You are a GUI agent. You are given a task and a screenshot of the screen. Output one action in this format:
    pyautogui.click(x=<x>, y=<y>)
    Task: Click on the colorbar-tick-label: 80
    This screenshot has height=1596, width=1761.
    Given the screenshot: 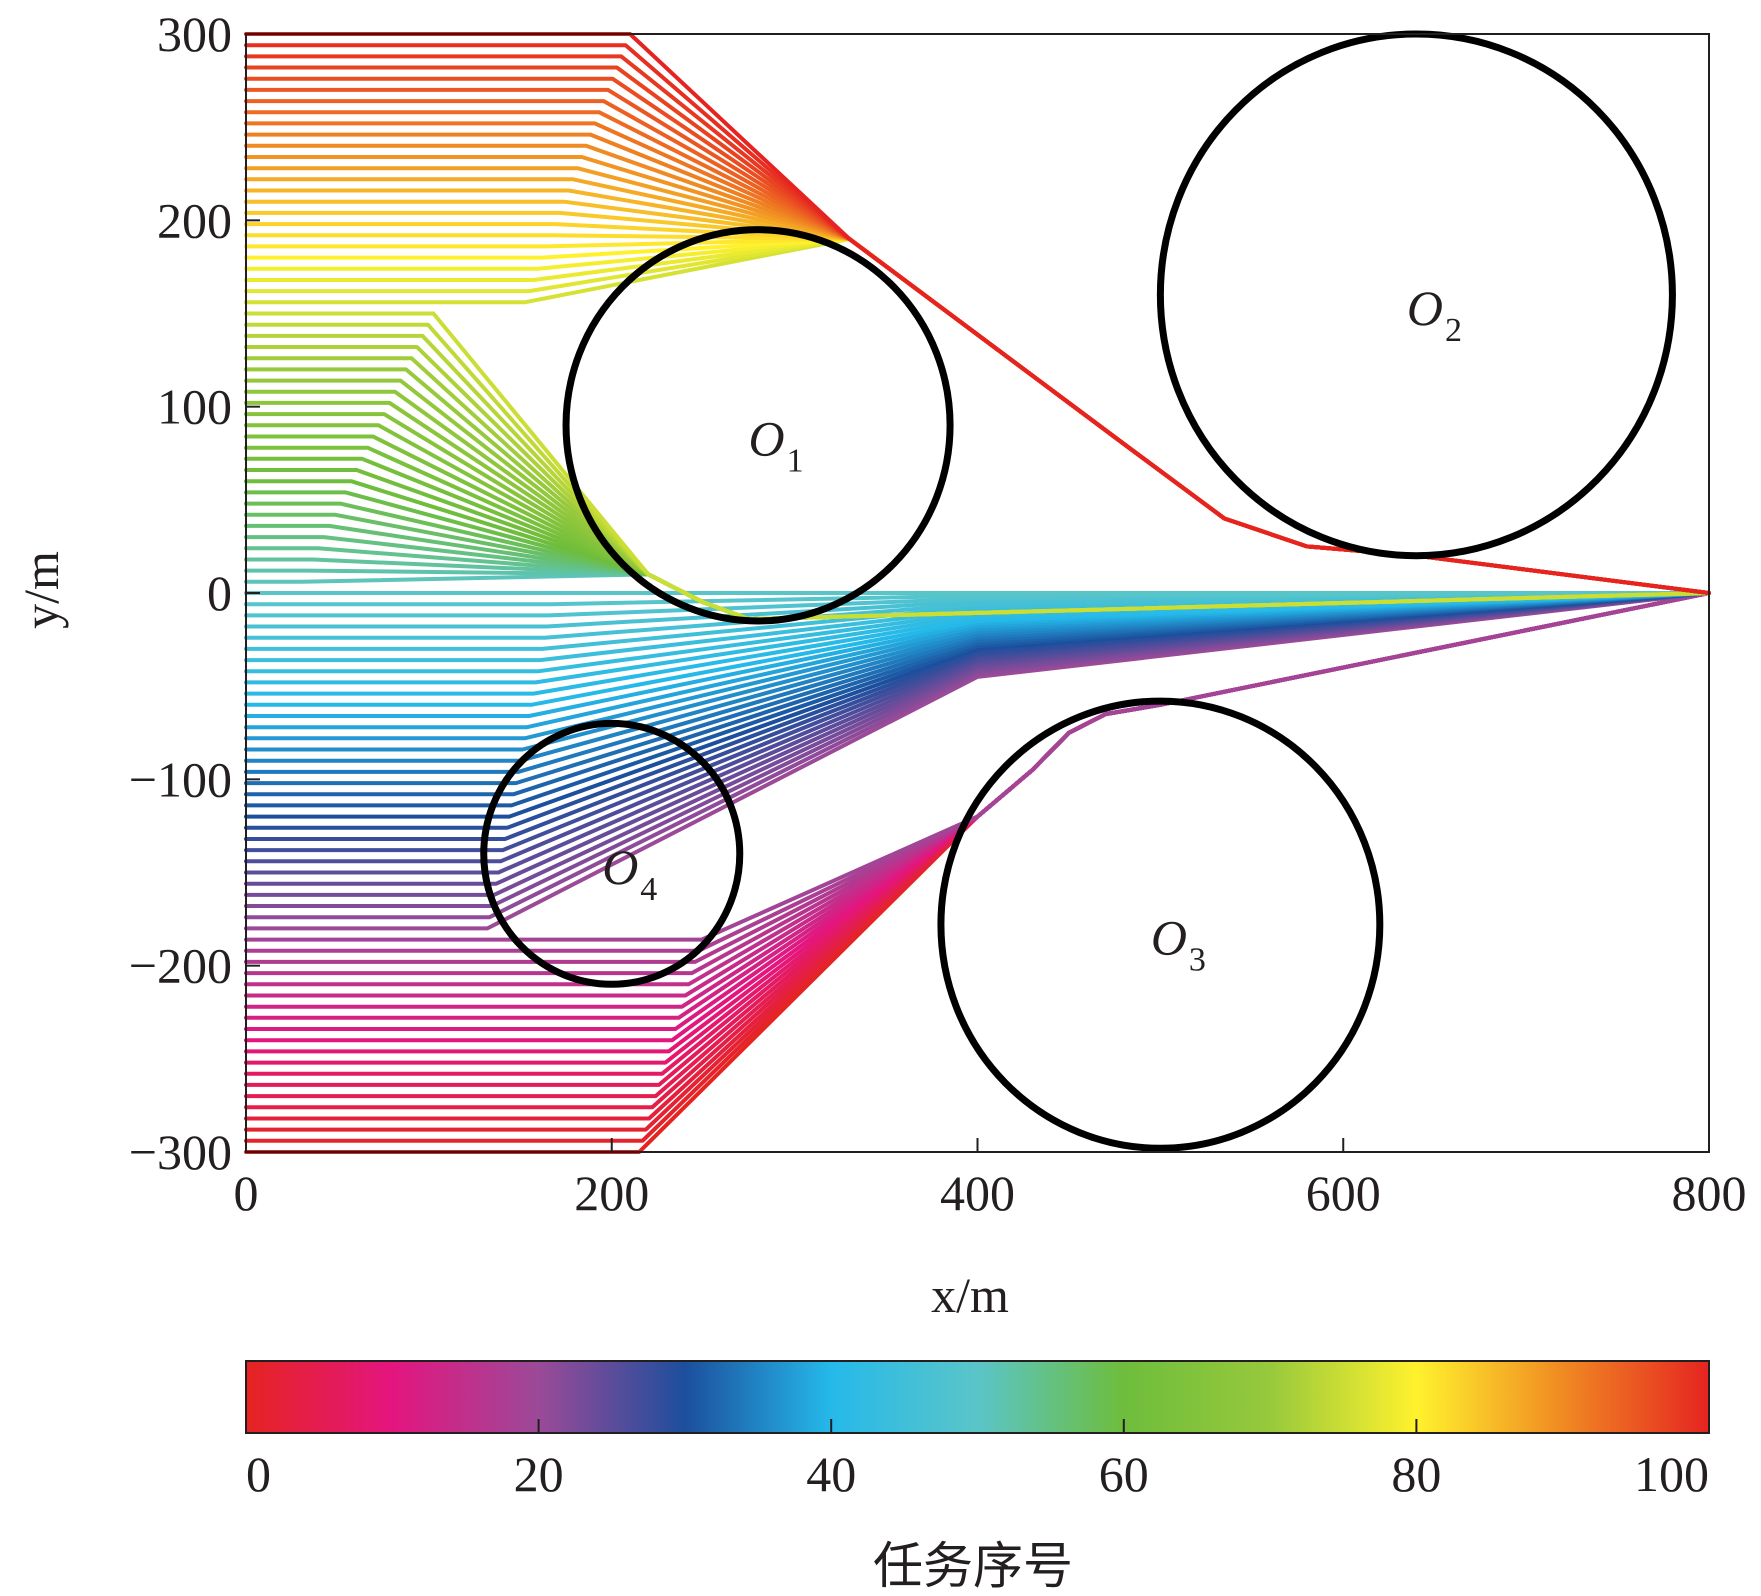 What is the action you would take?
    pyautogui.click(x=1416, y=1474)
    